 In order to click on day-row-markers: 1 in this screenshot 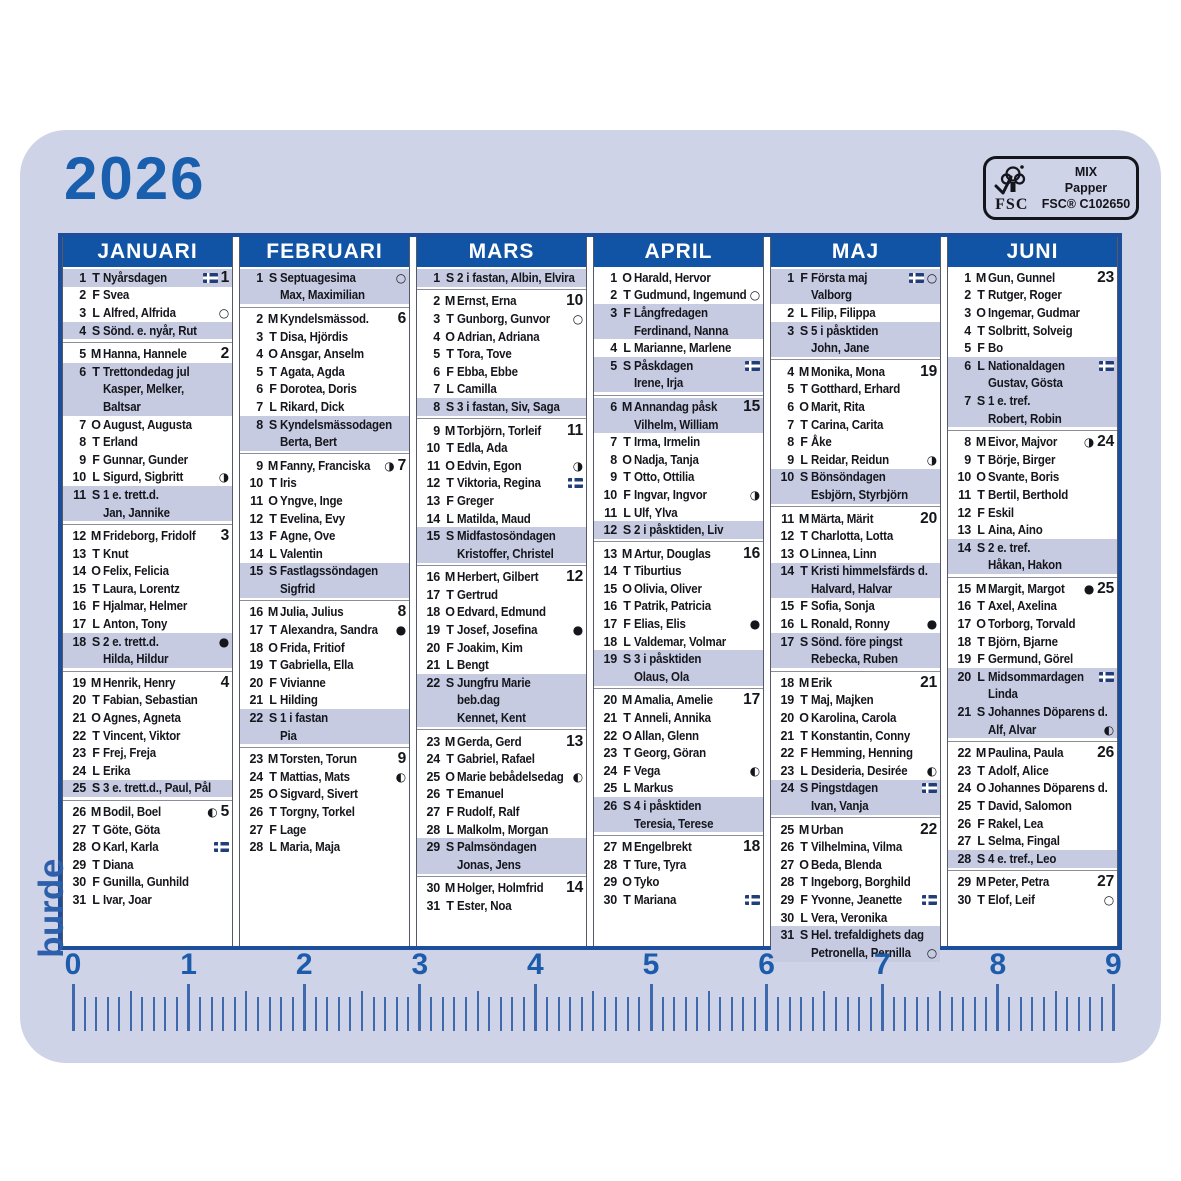, I will do `click(215, 278)`.